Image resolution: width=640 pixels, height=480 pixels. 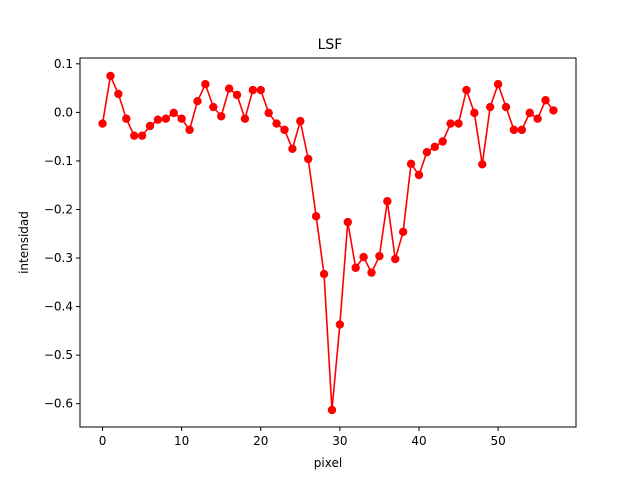 I want to click on x-tick-label: 10, so click(x=181, y=441).